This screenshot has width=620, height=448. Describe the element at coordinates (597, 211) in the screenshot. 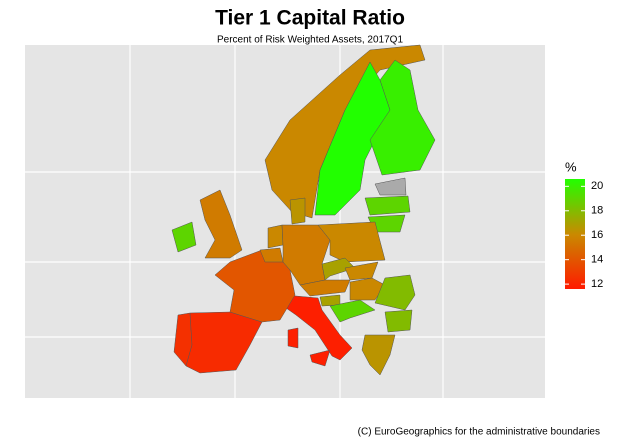

I see `legend-tick-label: 18` at that location.